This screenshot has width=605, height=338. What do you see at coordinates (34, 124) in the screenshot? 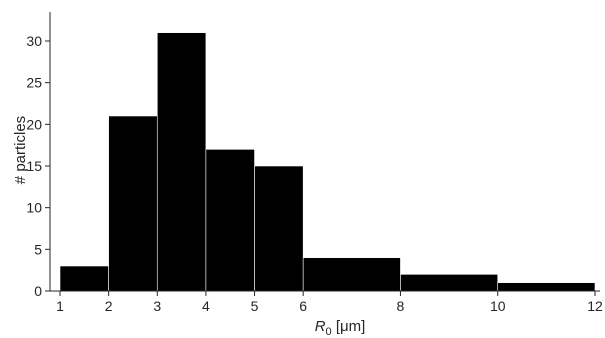
I see `y-tick-label-20: 20` at bounding box center [34, 124].